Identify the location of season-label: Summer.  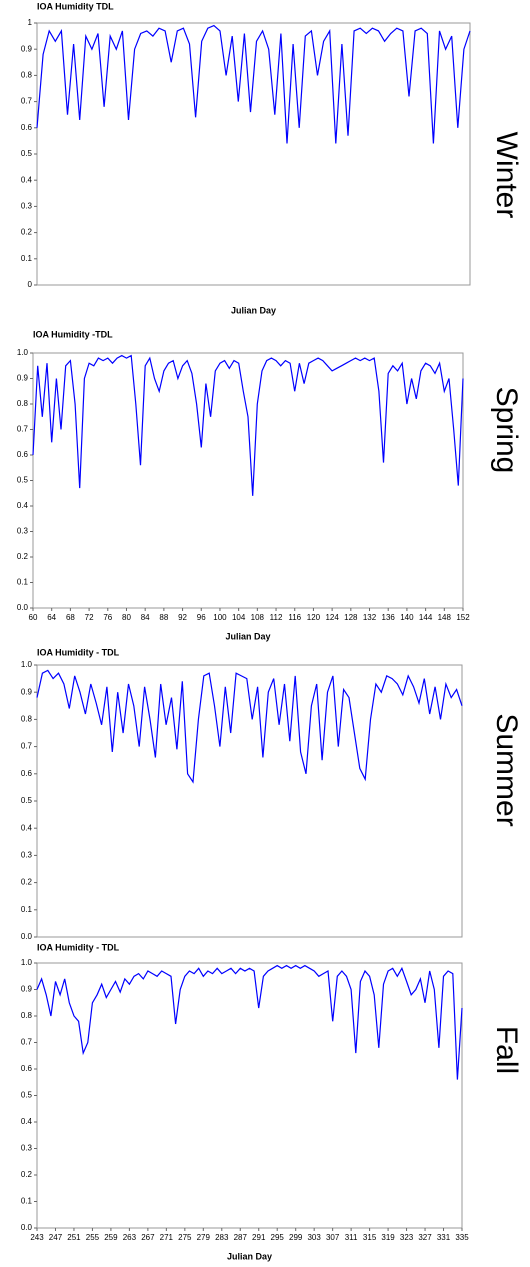
(506, 769).